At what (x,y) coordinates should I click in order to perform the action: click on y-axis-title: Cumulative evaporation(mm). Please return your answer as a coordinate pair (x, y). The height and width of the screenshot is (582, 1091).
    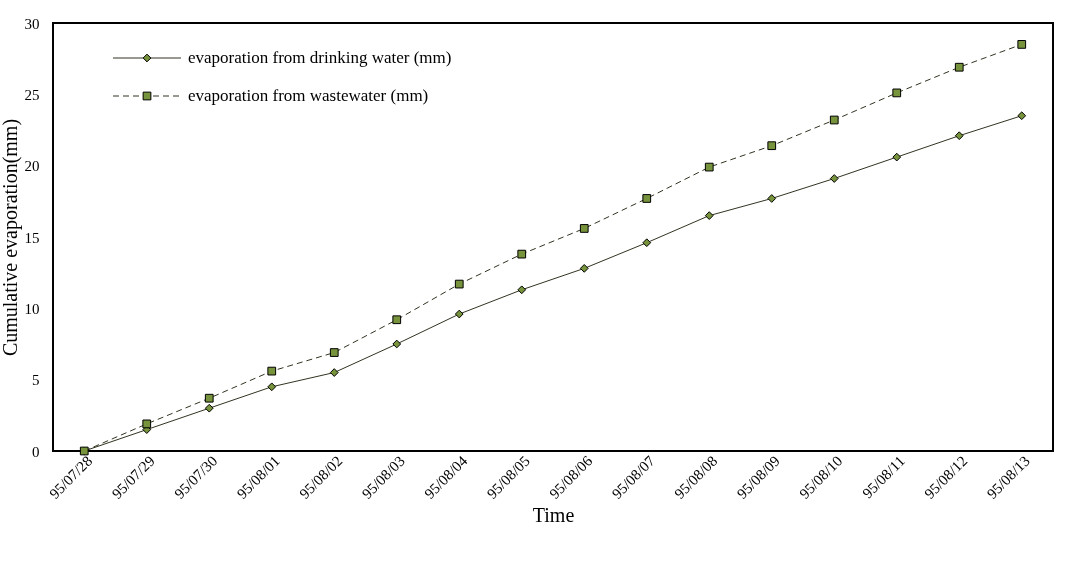
    Looking at the image, I should click on (11, 237).